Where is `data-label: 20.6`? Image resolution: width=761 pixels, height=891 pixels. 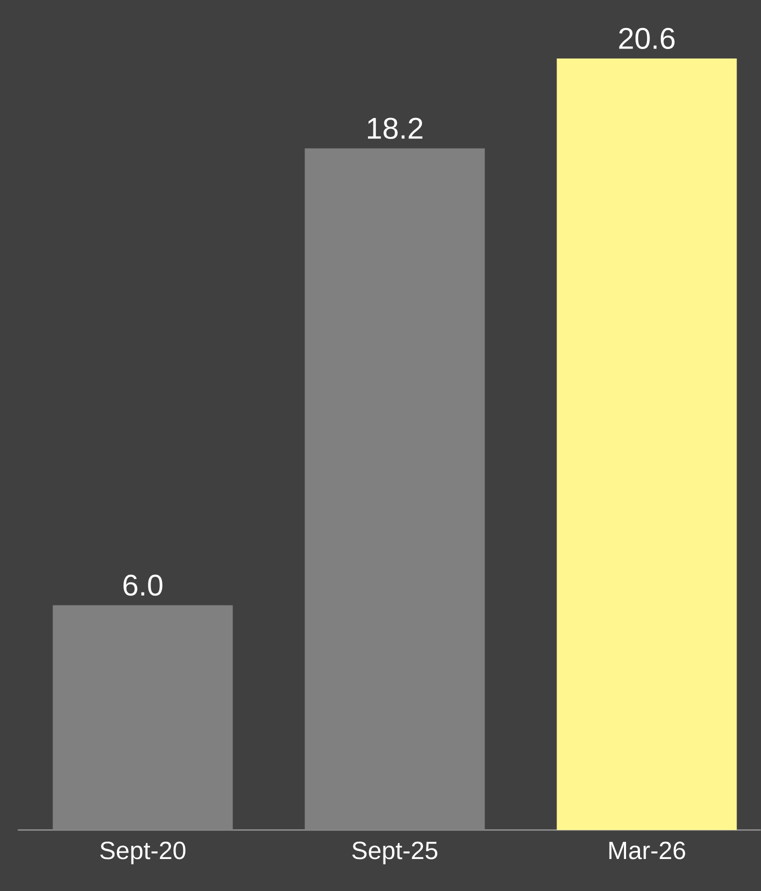 data-label: 20.6 is located at coordinates (646, 39).